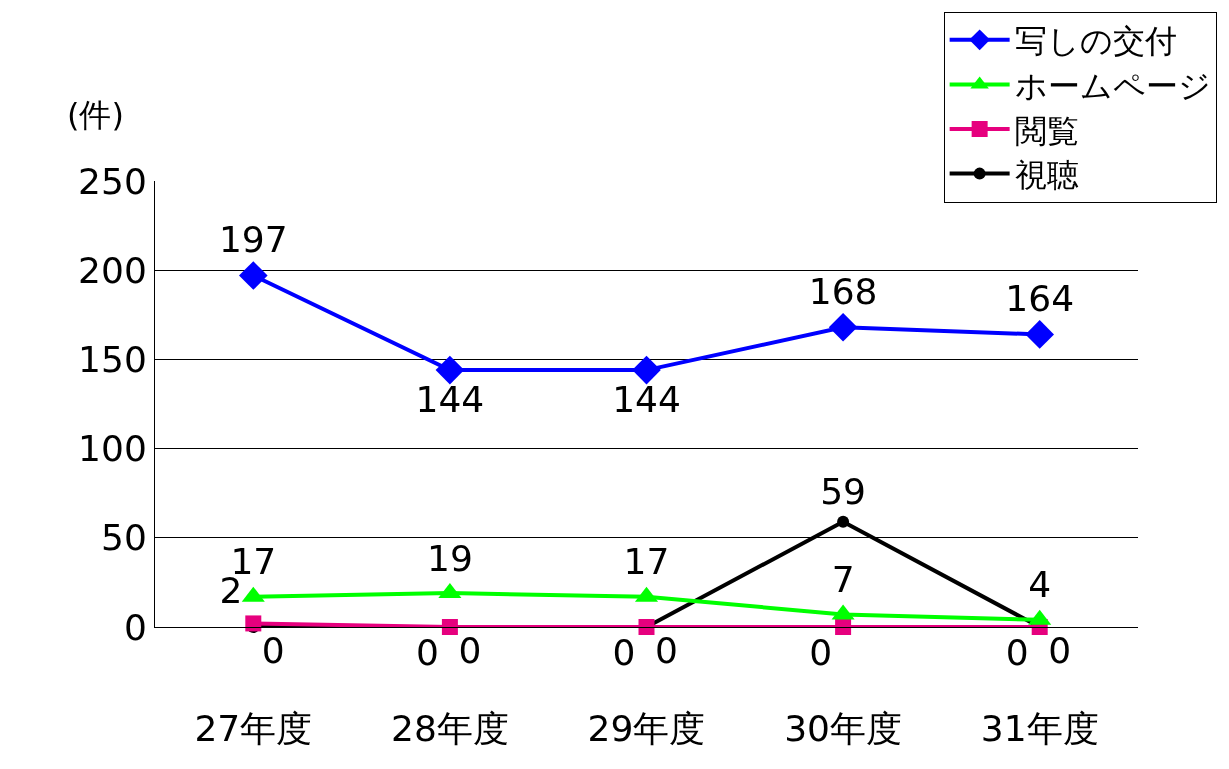 This screenshot has height=769, width=1229. I want to click on y-axis-title: (件), so click(95, 115).